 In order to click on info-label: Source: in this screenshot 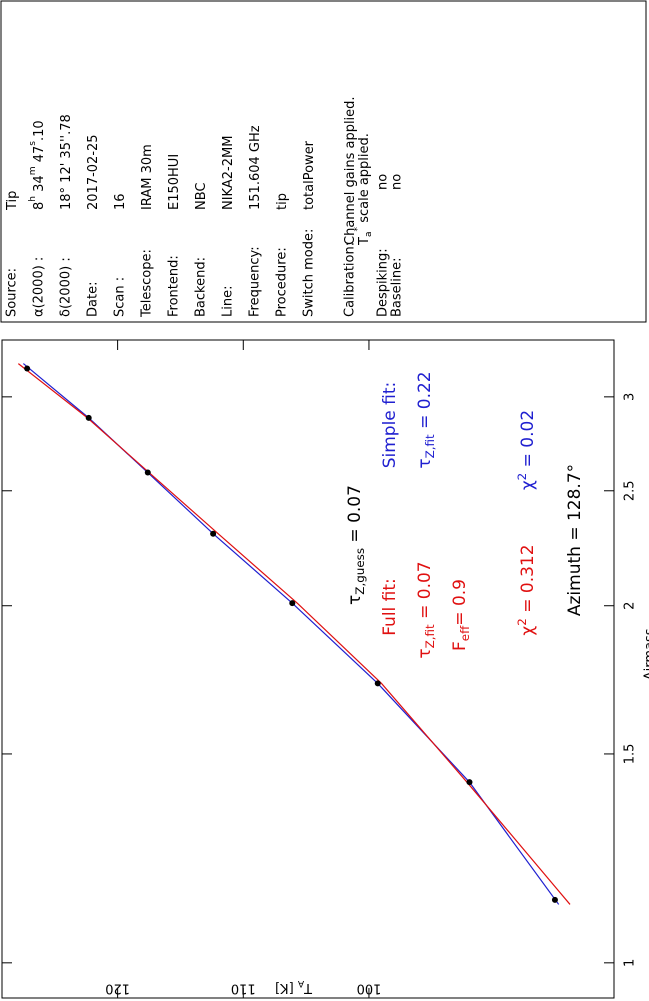, I will do `click(12, 292)`.